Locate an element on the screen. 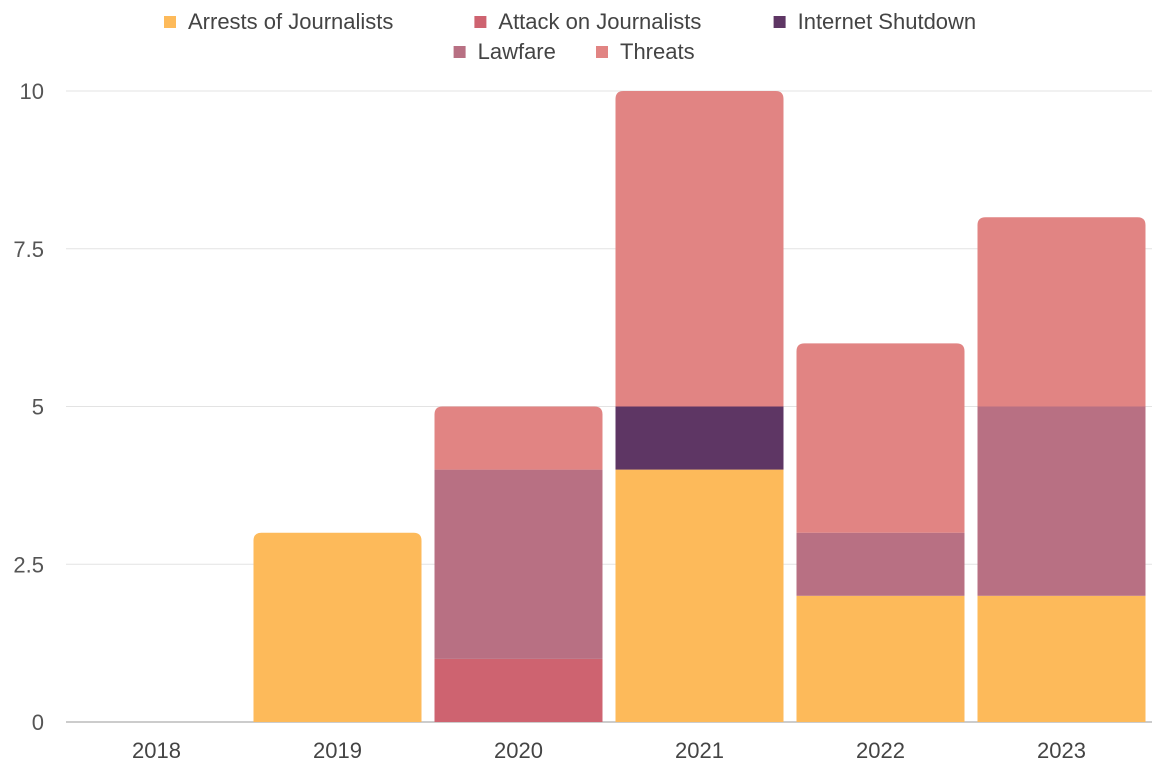 Image resolution: width=1152 pixels, height=770 pixels. legend-item: Internet Shutdown is located at coordinates (875, 21).